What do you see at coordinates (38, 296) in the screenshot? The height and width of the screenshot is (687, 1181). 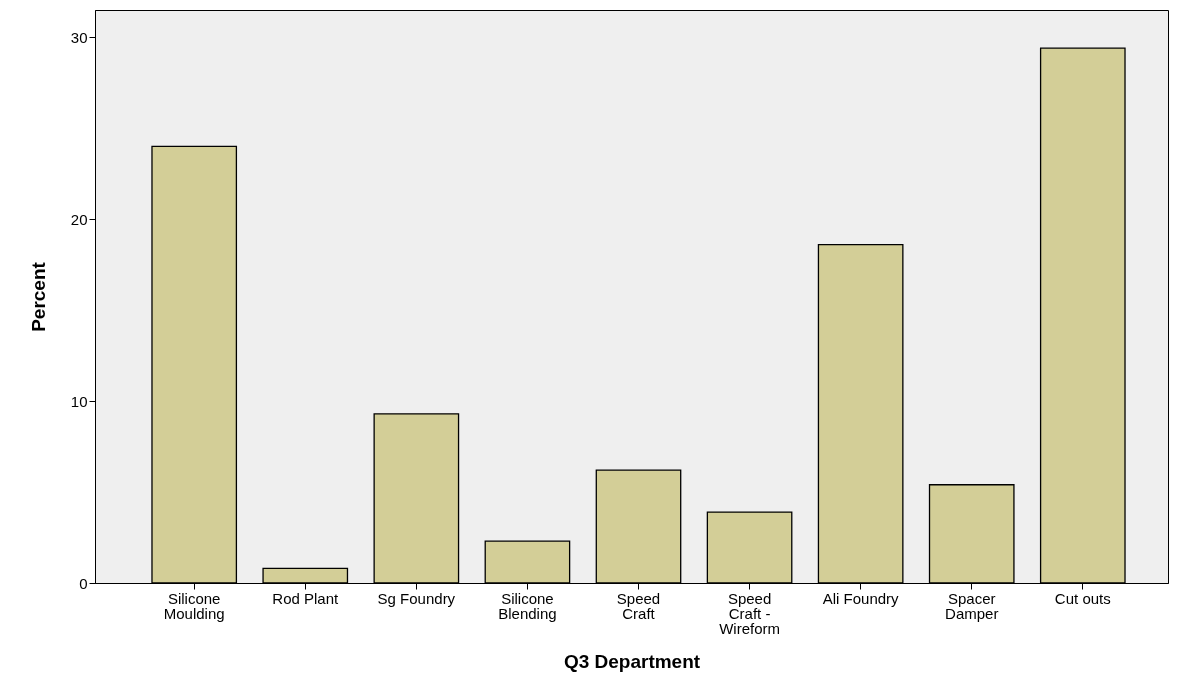 I see `y-axis-title: Percent` at bounding box center [38, 296].